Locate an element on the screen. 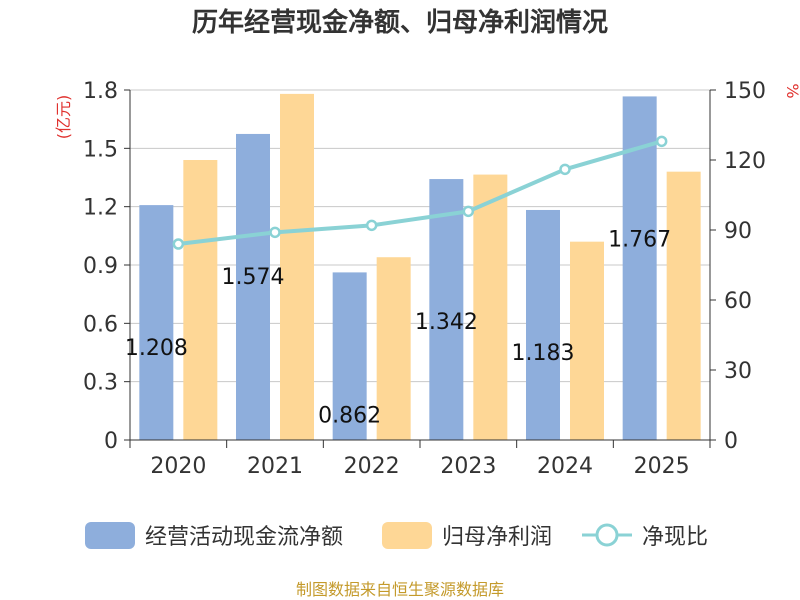 The height and width of the screenshot is (600, 800). legend-swatch-cash-flow is located at coordinates (110, 535).